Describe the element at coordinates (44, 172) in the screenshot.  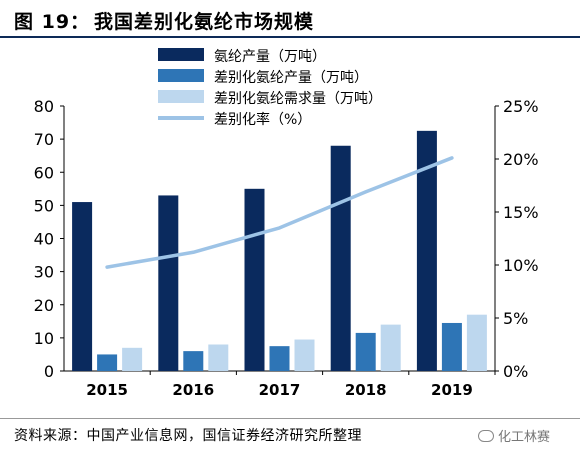
I see `y-left-tick-label: 60` at that location.